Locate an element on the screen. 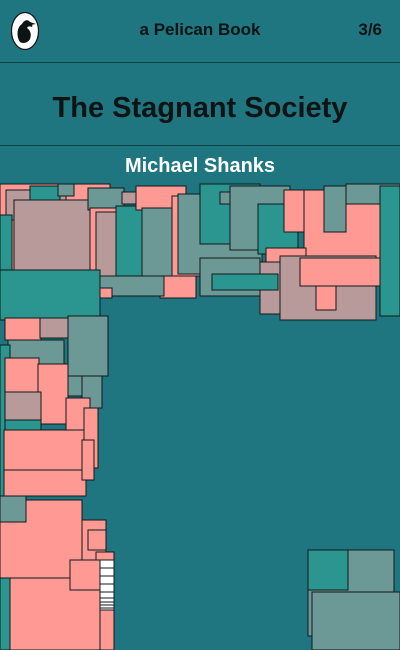 This screenshot has height=650, width=400. pelican-logo-icon is located at coordinates (25, 31).